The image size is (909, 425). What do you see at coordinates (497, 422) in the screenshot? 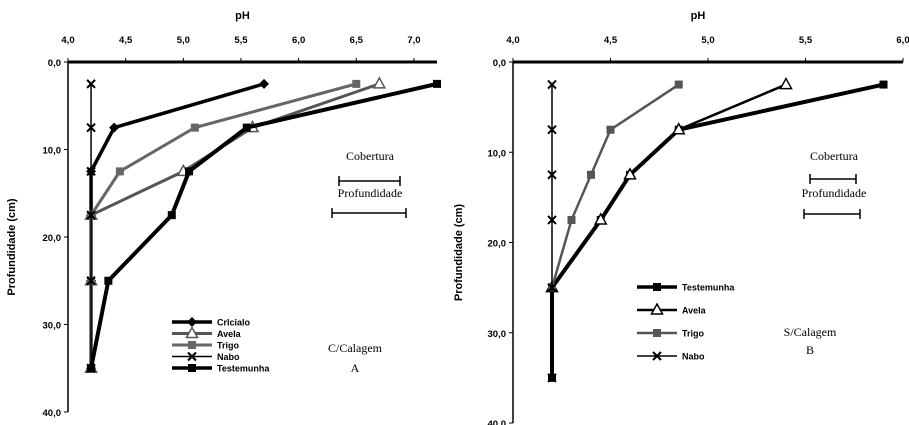
I see `chart-b-y-tick-label: 40,0` at bounding box center [497, 422].